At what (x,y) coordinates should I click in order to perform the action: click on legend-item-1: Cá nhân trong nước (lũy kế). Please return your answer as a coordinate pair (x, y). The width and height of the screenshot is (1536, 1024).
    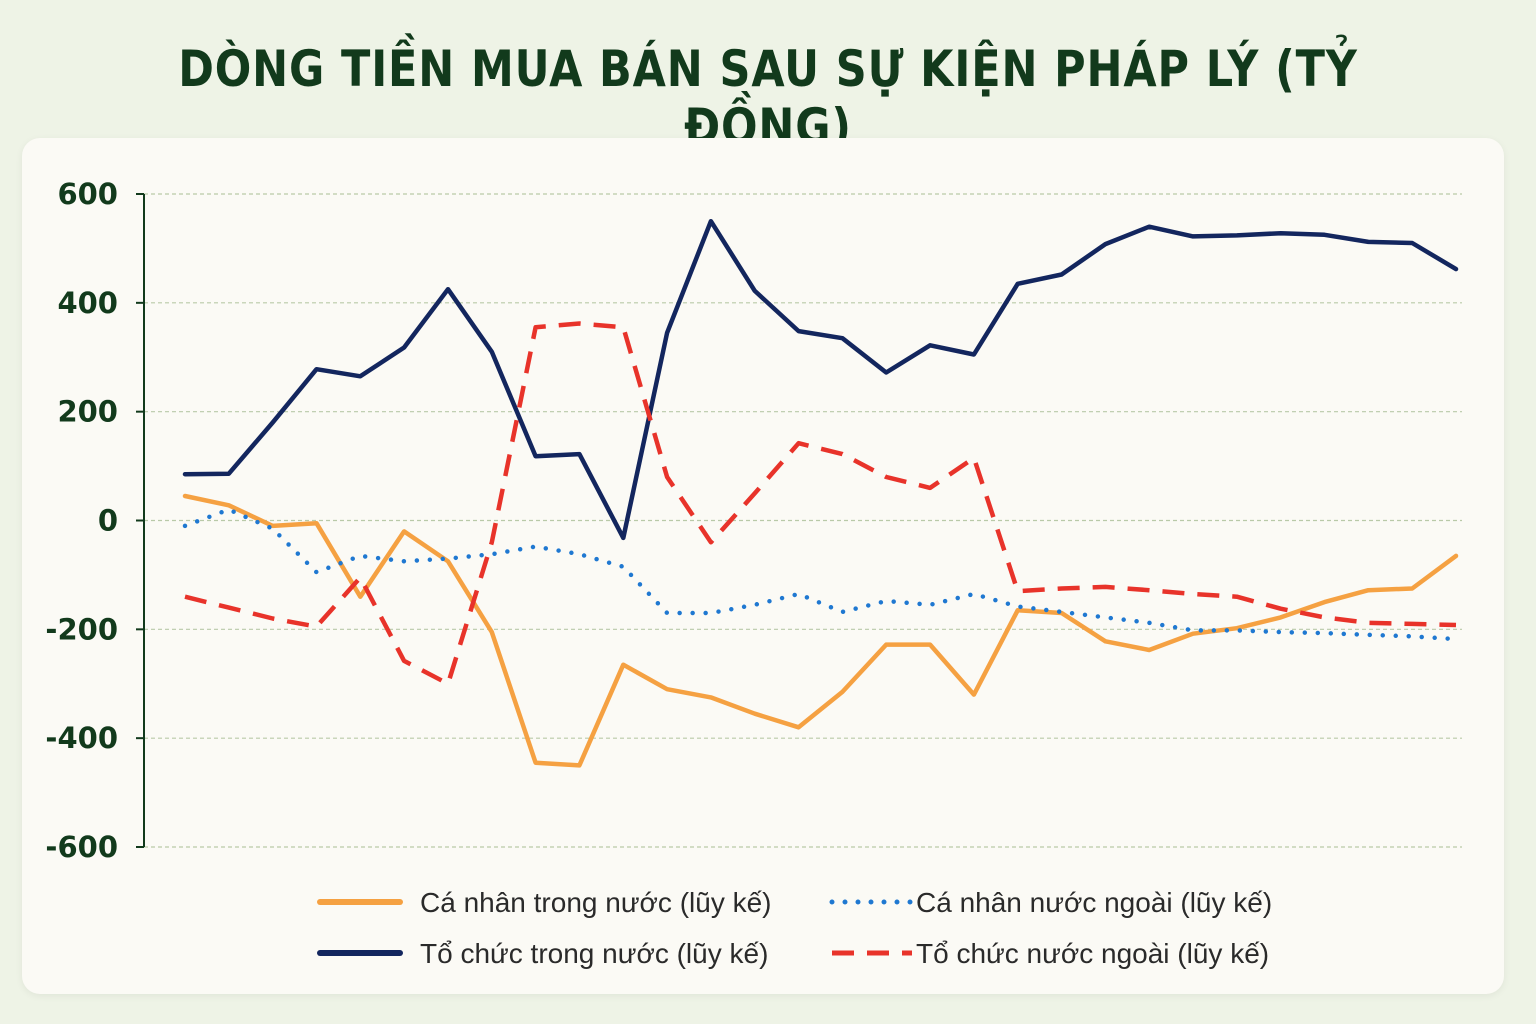
    Looking at the image, I should click on (544, 902).